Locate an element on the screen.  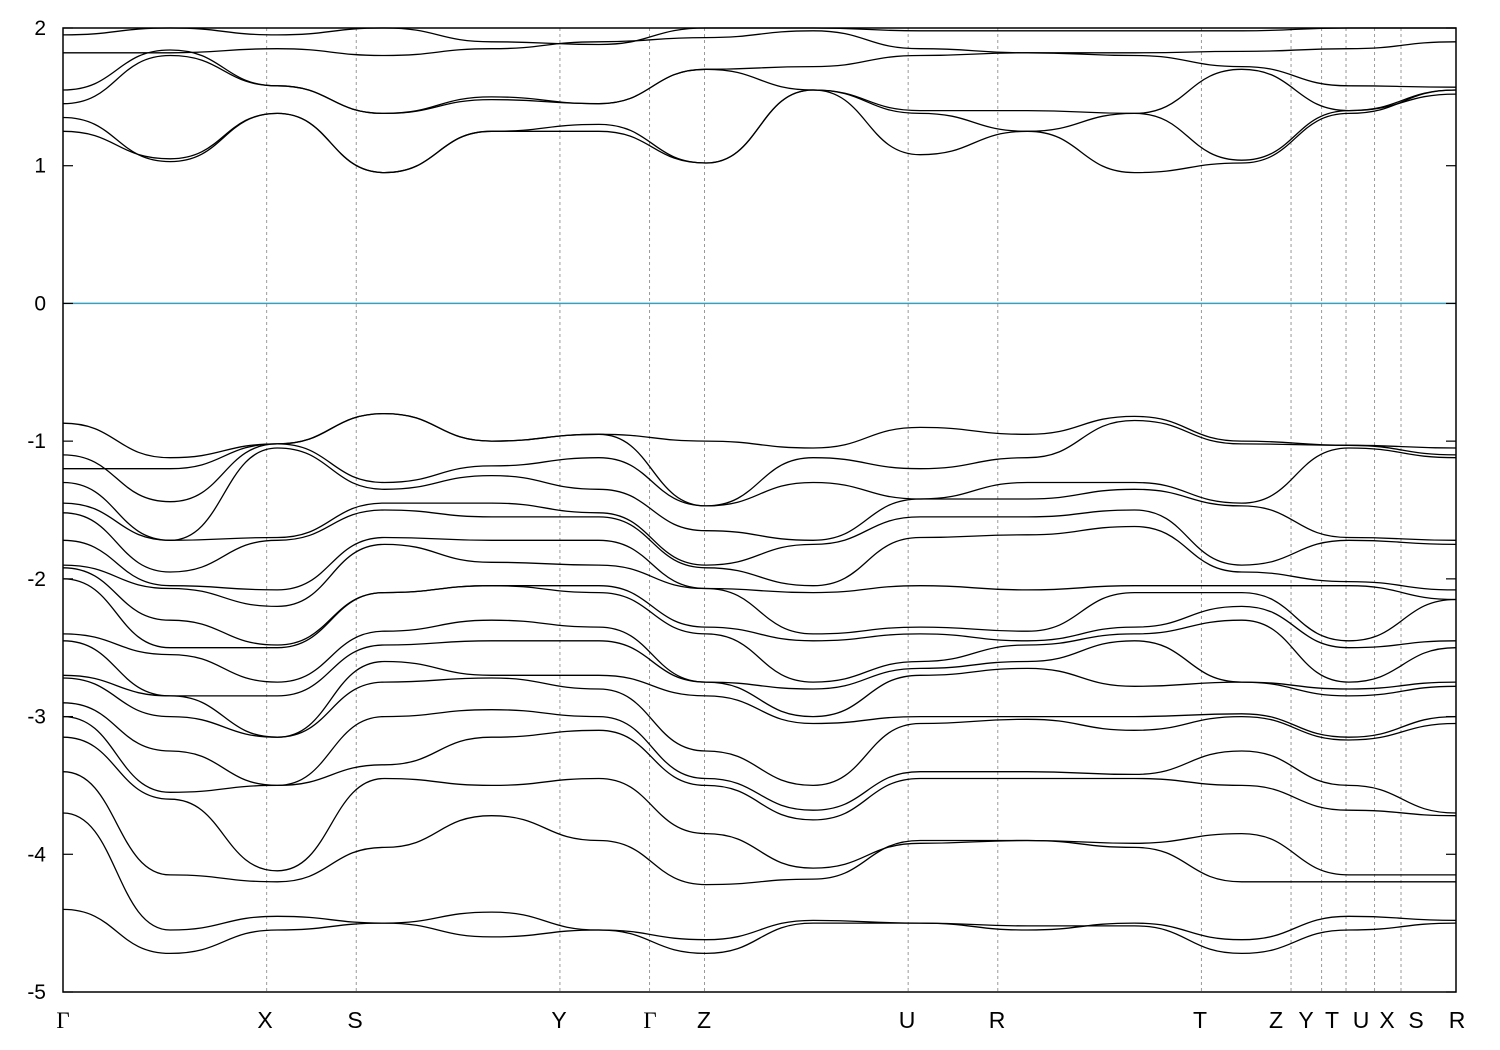
y-tick-label: 2 is located at coordinates (40, 28).